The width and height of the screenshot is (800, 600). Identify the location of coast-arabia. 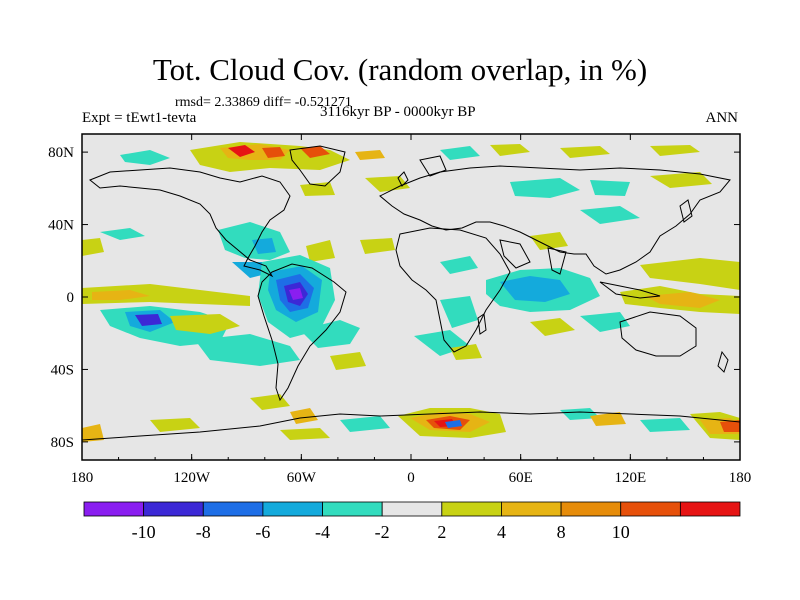
(515, 254).